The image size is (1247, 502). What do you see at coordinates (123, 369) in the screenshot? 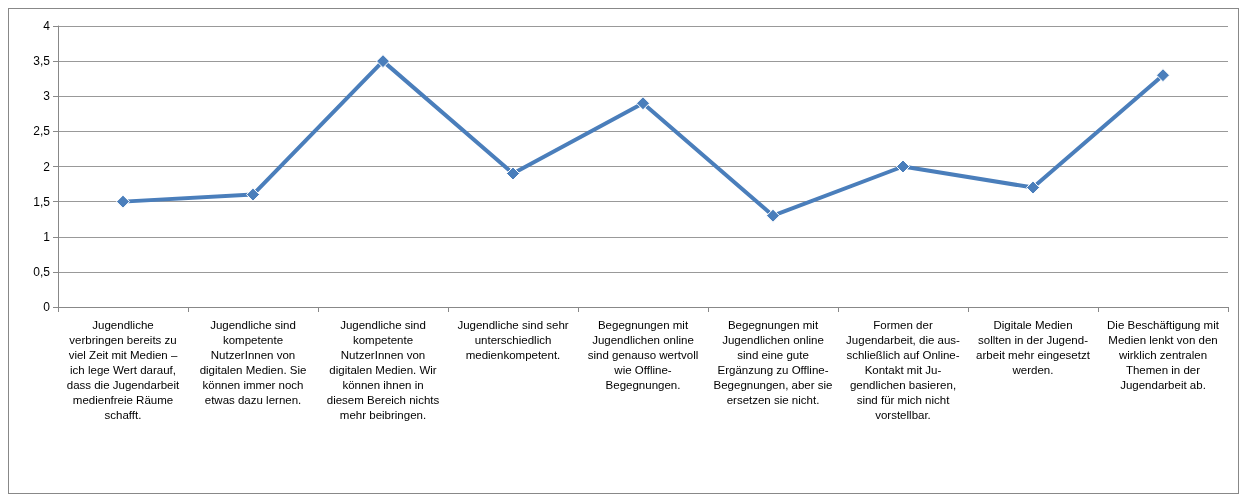
I see `x-tick-label: Jugendliche verbringen bereits zu viel Zeit mit Medien – ich lege Wert darauf, dass die Jugendarbeit medienfreie Räume schafft.` at bounding box center [123, 369].